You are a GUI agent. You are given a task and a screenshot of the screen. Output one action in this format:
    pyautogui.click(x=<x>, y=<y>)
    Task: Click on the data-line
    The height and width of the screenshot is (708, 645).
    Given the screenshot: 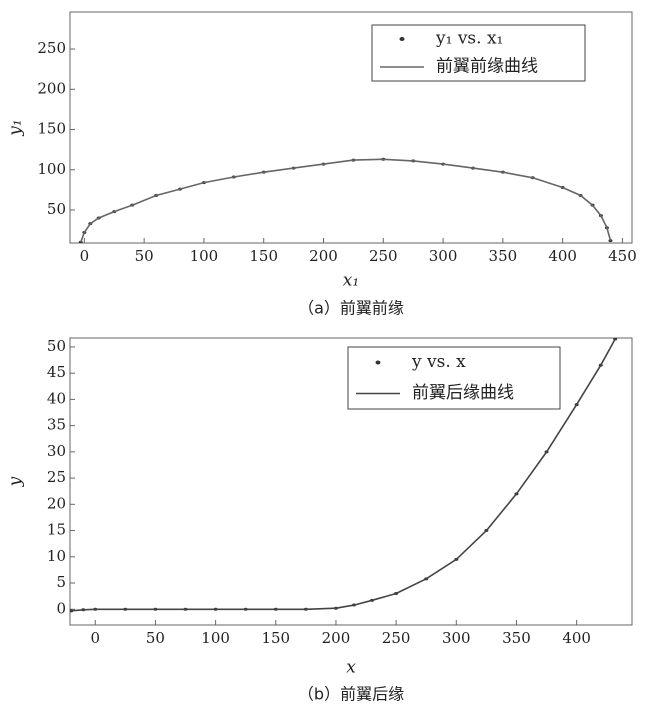 What is the action you would take?
    pyautogui.click(x=346, y=200)
    